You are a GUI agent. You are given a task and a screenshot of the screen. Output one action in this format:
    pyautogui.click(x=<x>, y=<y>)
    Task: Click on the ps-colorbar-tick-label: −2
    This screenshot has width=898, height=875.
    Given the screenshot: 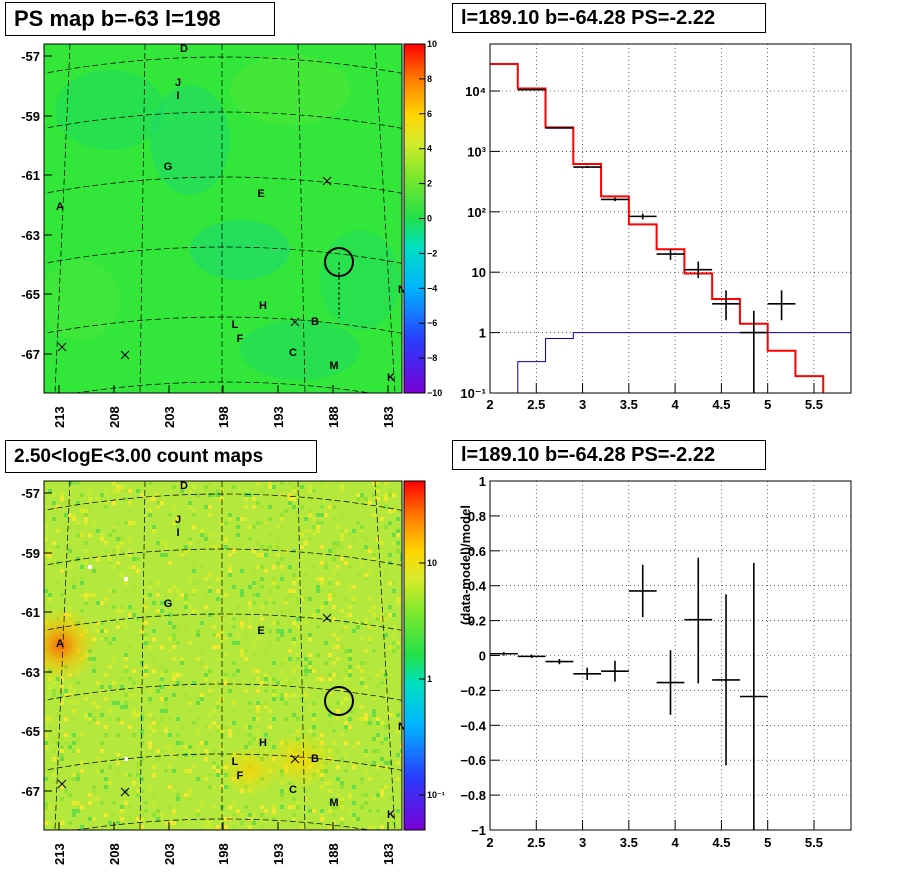 What is the action you would take?
    pyautogui.click(x=432, y=253)
    